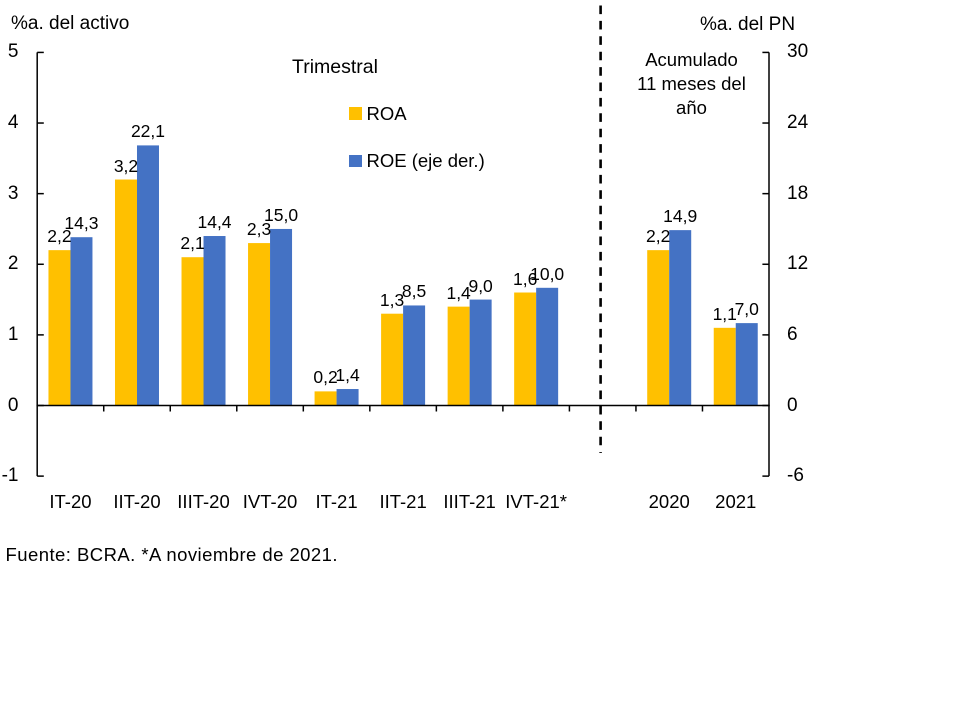 The image size is (960, 720). What do you see at coordinates (70, 23) in the screenshot?
I see `left-axis-title: %a. del activo` at bounding box center [70, 23].